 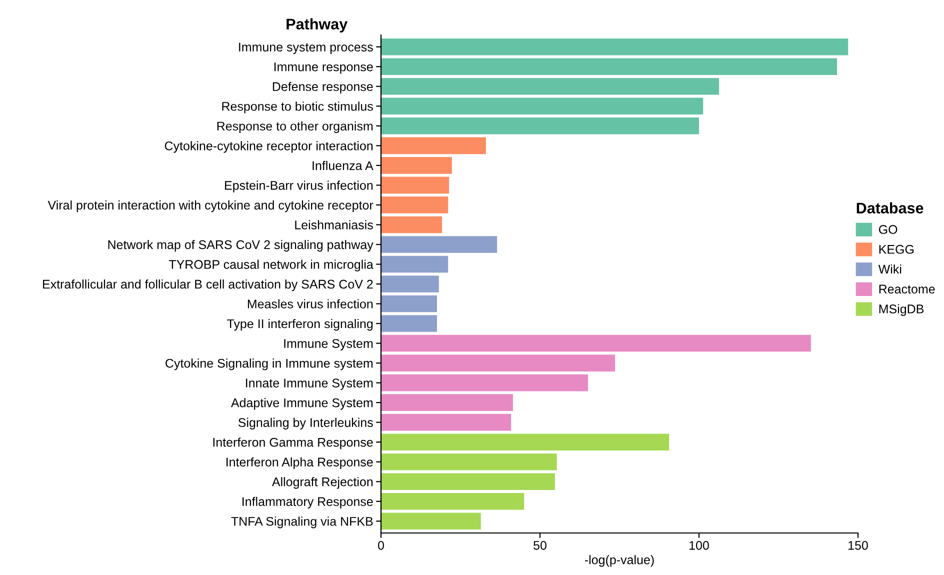 I want to click on y-tick-label: Response to biotic stimulus, so click(x=297, y=108).